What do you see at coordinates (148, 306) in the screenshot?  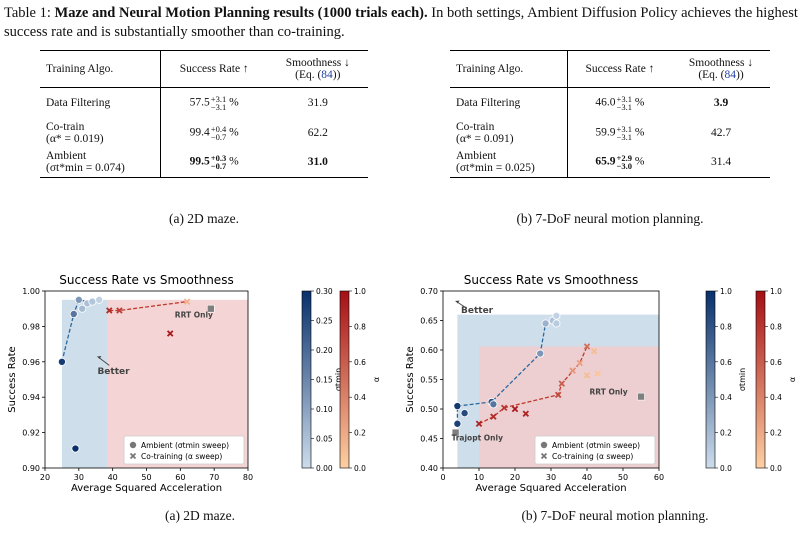 I see `cotrain-frontier-line` at bounding box center [148, 306].